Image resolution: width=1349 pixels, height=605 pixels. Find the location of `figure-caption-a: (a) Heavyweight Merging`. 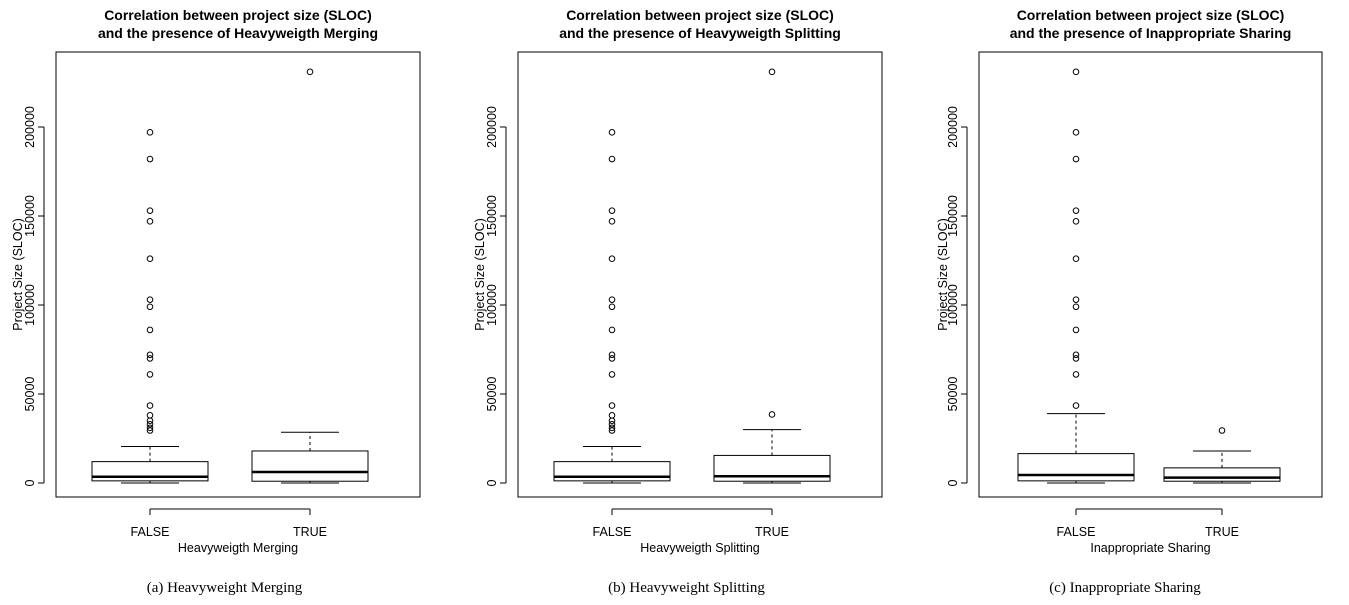

figure-caption-a: (a) Heavyweight Merging is located at coordinates (224, 588).